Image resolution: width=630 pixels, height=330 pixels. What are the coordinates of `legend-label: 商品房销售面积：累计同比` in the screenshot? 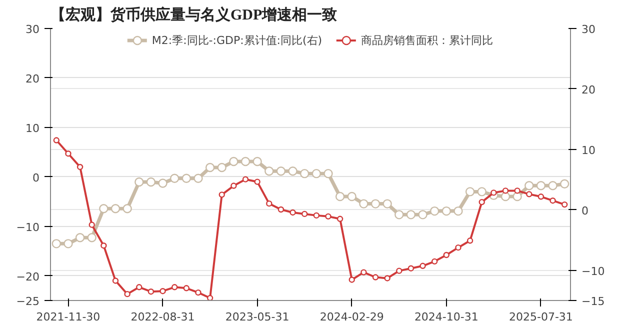 It's located at (427, 40).